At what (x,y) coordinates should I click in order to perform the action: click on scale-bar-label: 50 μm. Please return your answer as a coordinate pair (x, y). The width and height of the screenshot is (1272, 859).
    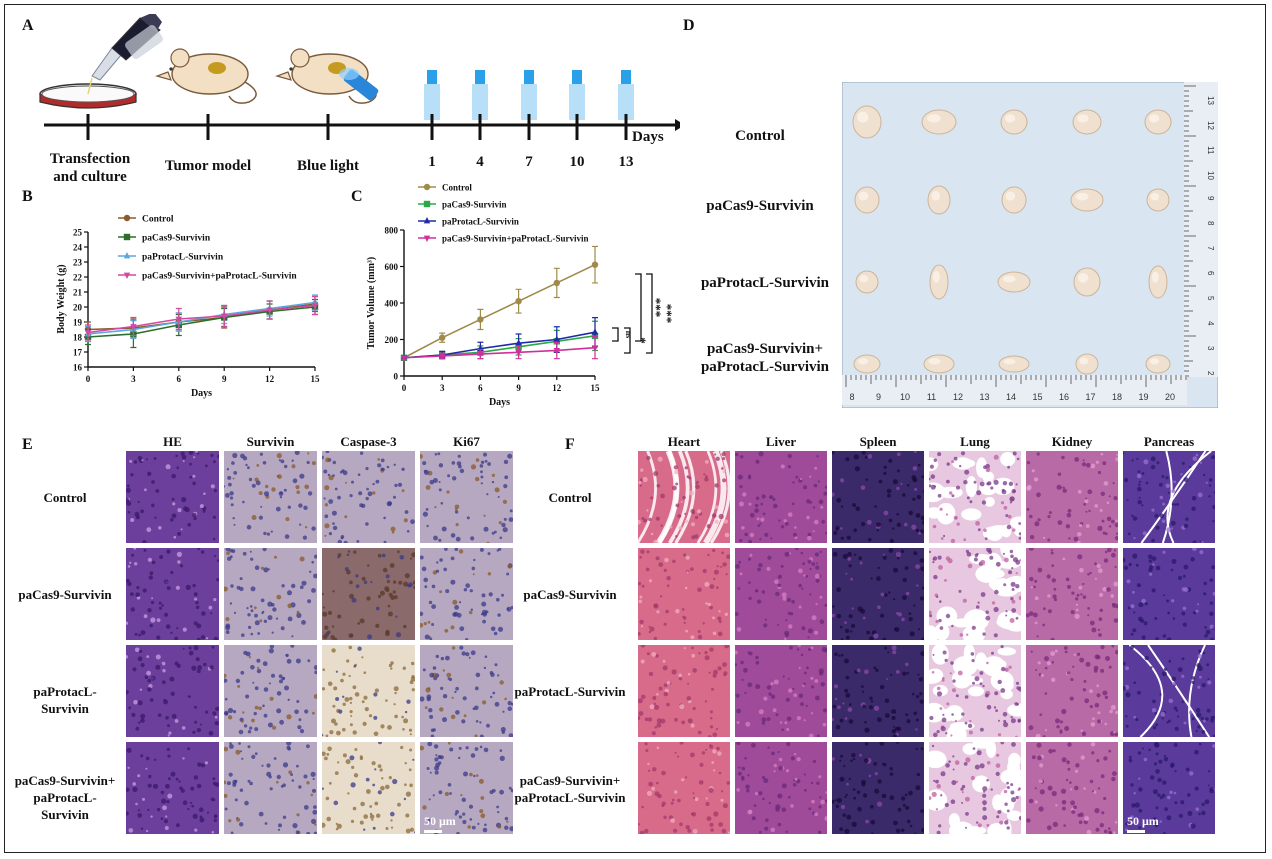
    Looking at the image, I should click on (440, 823).